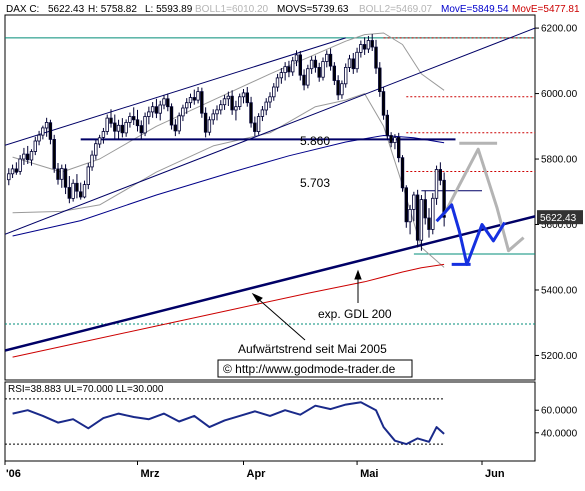  Describe the element at coordinates (313, 9) in the screenshot. I see `header-movs: MOVS=5739.63` at that location.